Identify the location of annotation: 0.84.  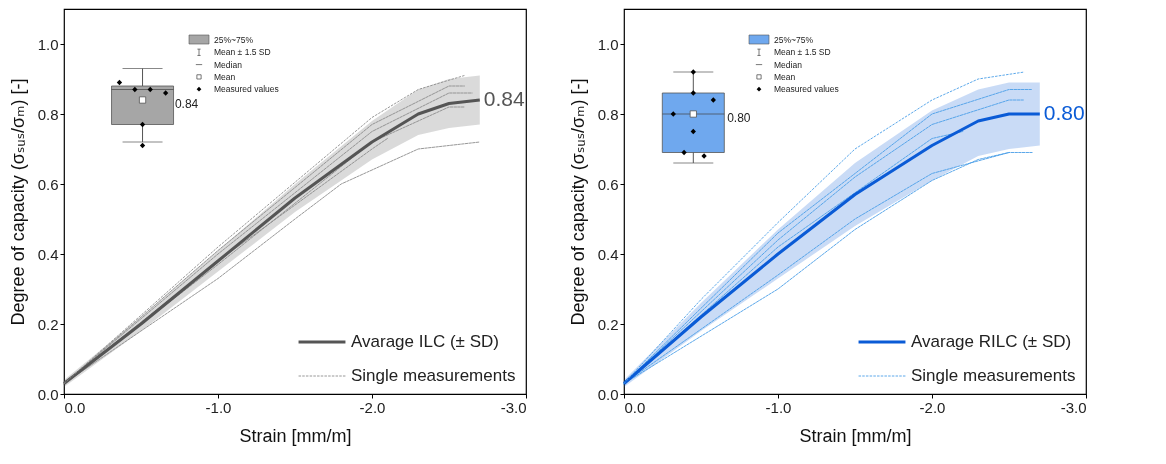
(186, 103).